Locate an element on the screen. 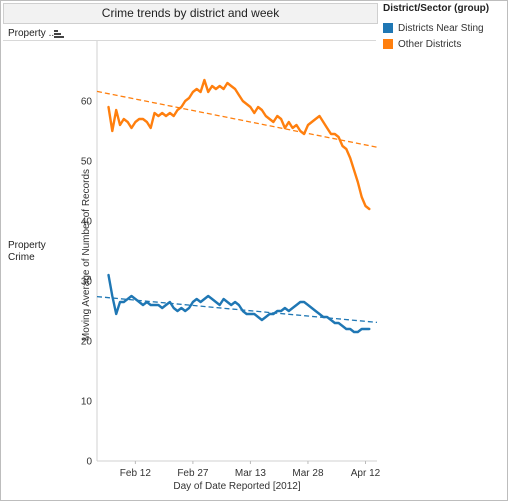  y-tick-labels: 0 10 20 30 40 50 60 is located at coordinates (87, 282).